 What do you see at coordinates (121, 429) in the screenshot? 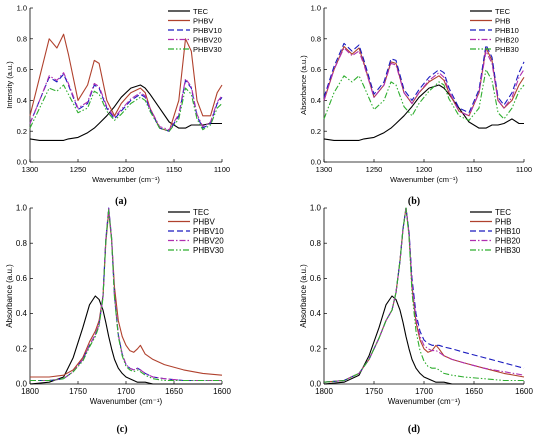
I see `panel-label: (c)` at bounding box center [121, 429].